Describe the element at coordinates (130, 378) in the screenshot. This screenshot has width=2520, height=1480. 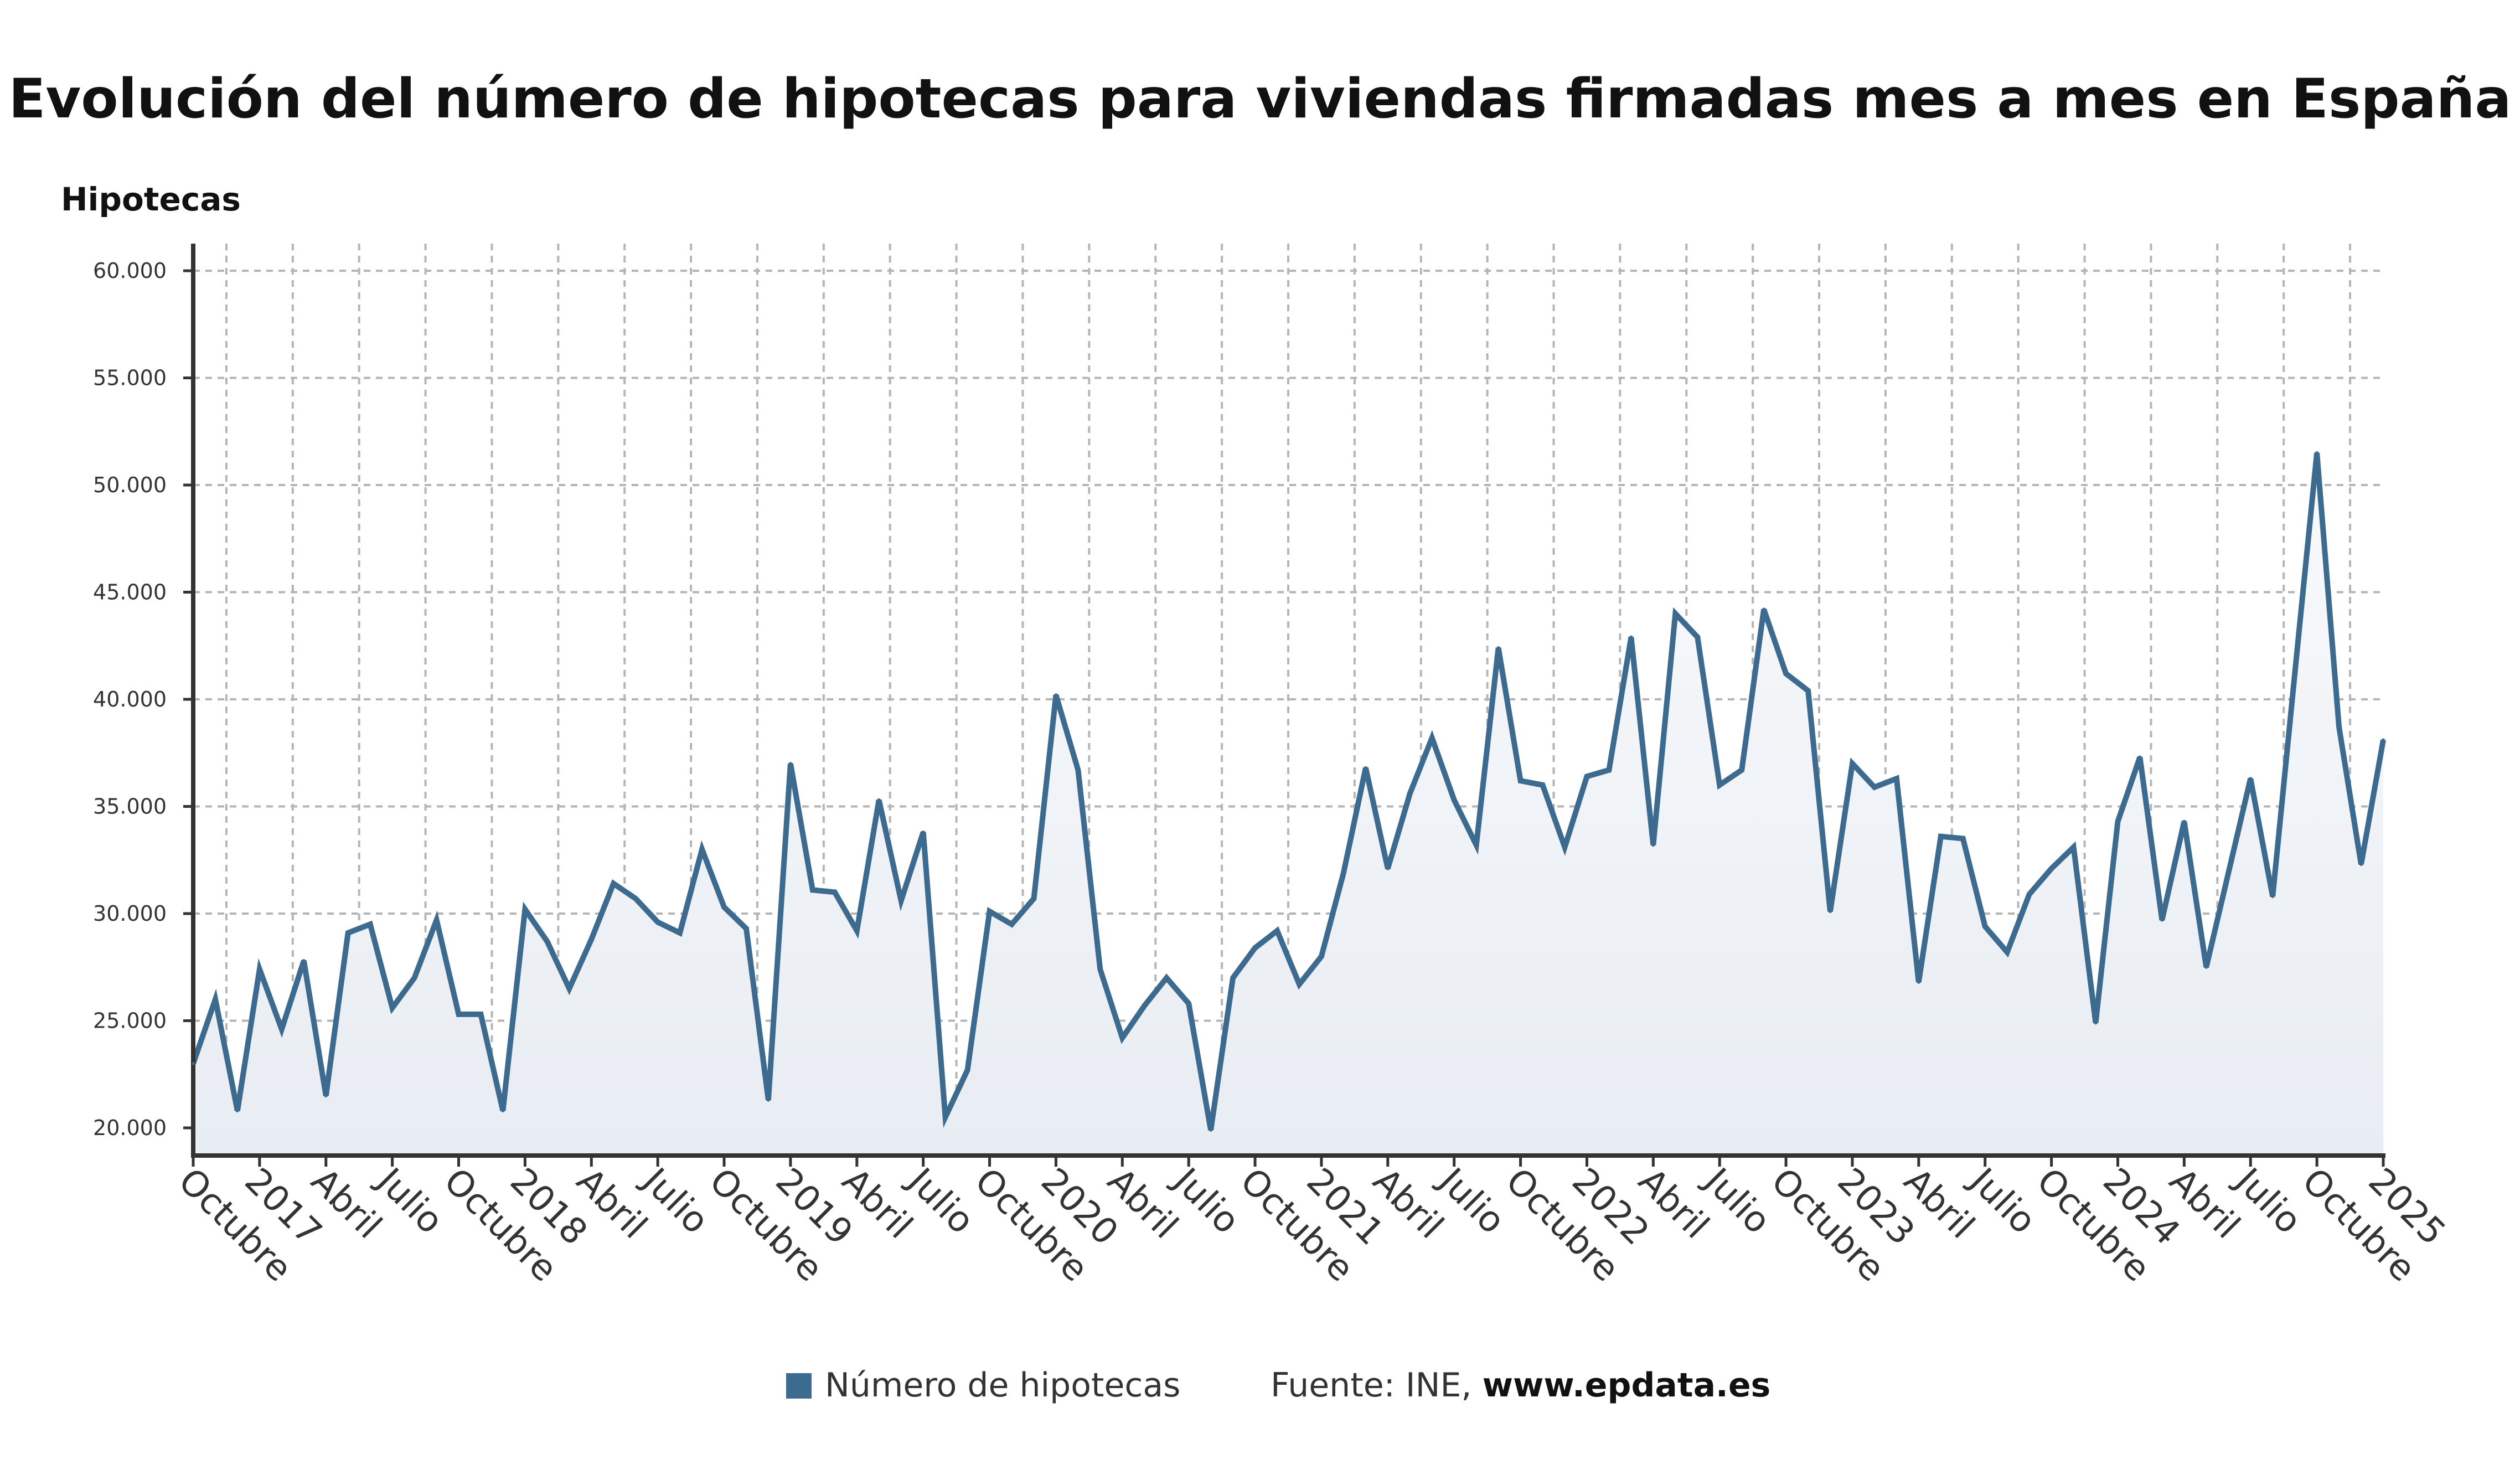
I see `y-tick-label: 55.000` at that location.